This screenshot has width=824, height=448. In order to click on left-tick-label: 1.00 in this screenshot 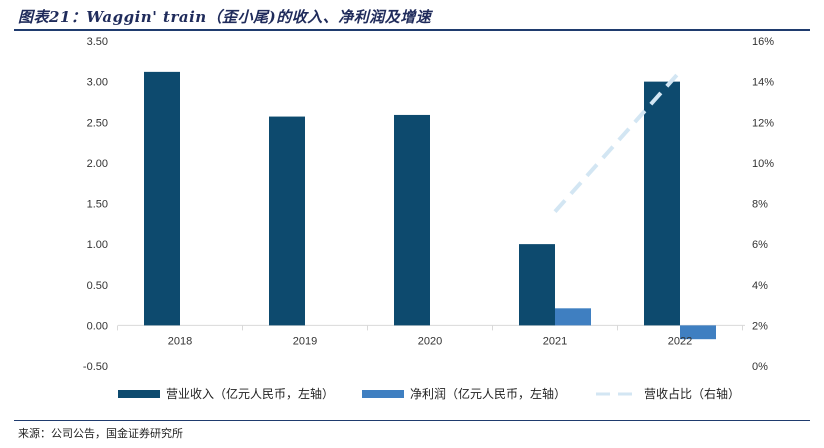, I will do `click(97, 245)`.